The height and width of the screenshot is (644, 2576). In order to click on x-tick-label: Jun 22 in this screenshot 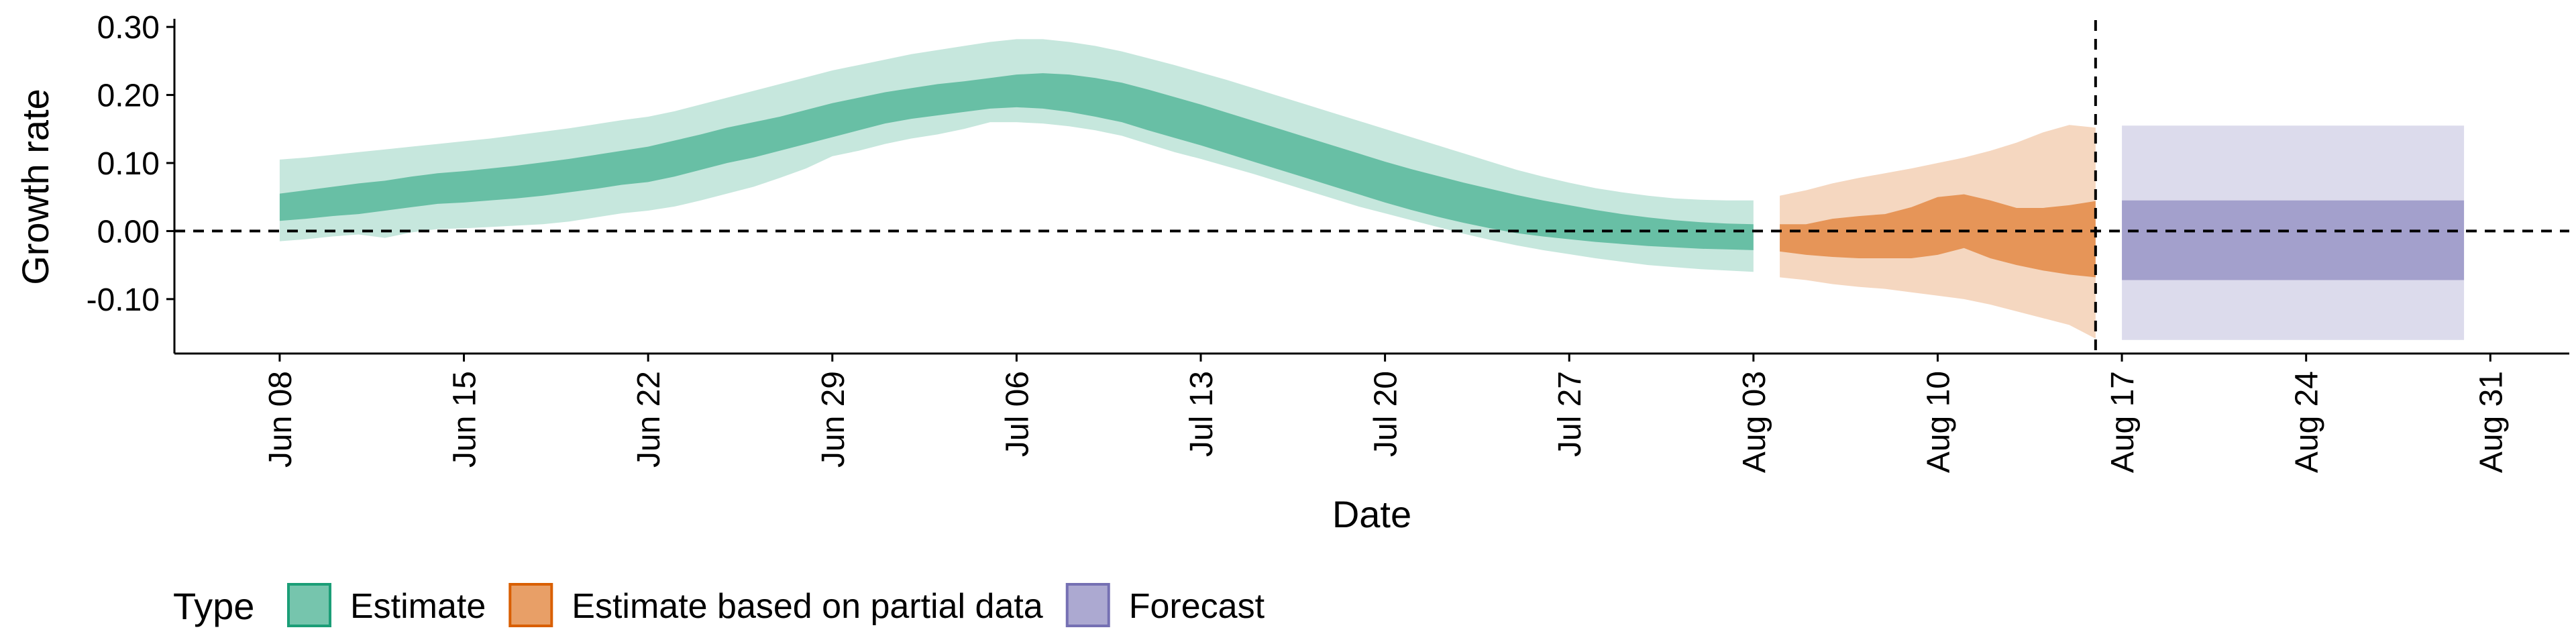, I will do `click(649, 419)`.